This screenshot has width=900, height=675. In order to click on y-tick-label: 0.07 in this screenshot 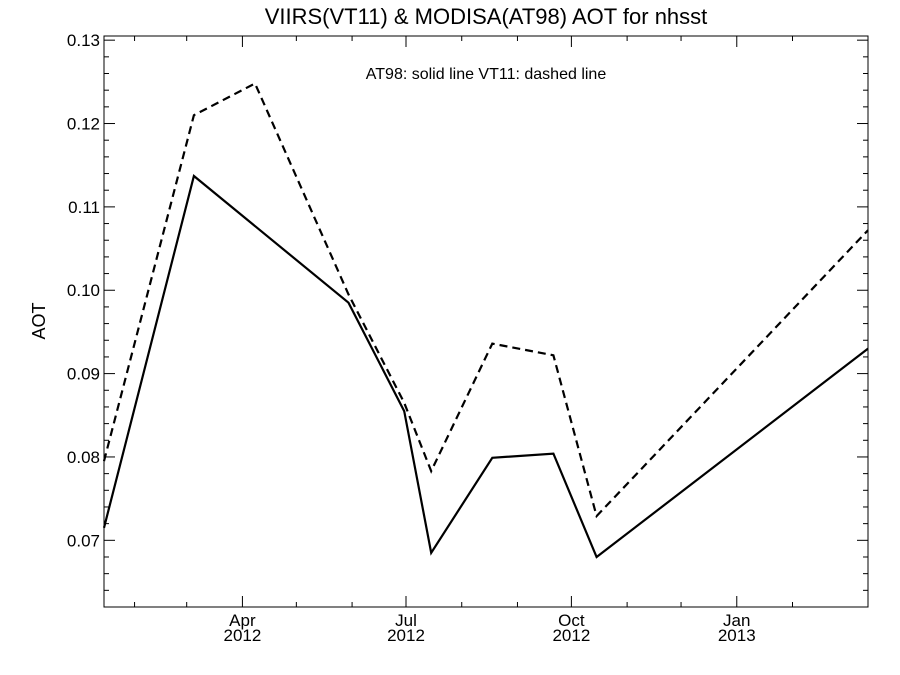, I will do `click(83, 540)`.